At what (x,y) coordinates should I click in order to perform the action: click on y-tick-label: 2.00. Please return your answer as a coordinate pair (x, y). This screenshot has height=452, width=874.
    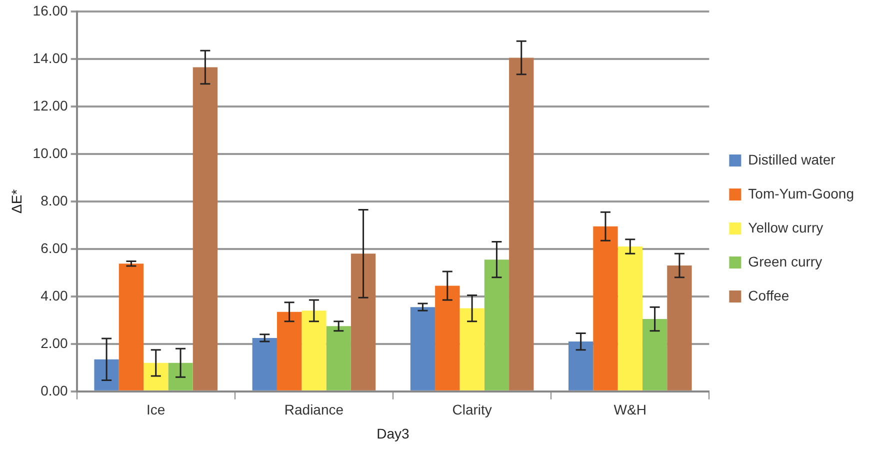
    Looking at the image, I should click on (54, 342).